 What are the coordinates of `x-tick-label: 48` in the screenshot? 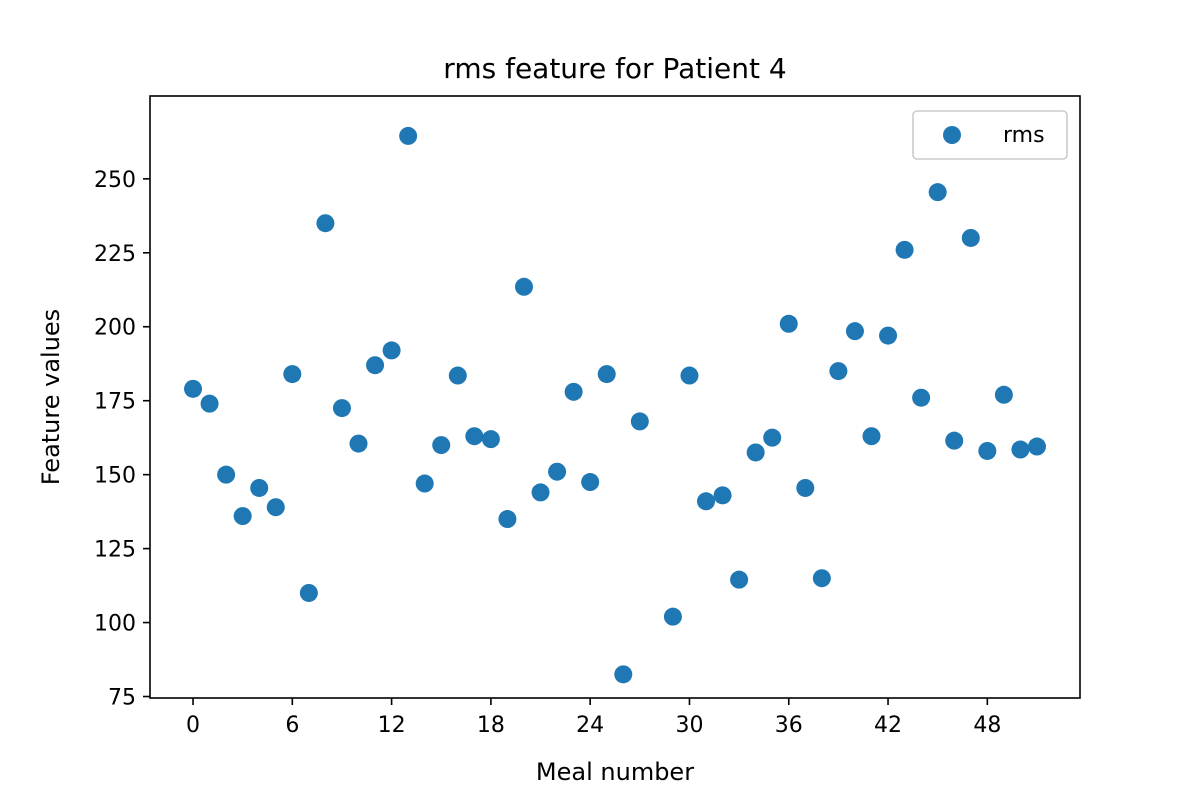 It's located at (987, 725).